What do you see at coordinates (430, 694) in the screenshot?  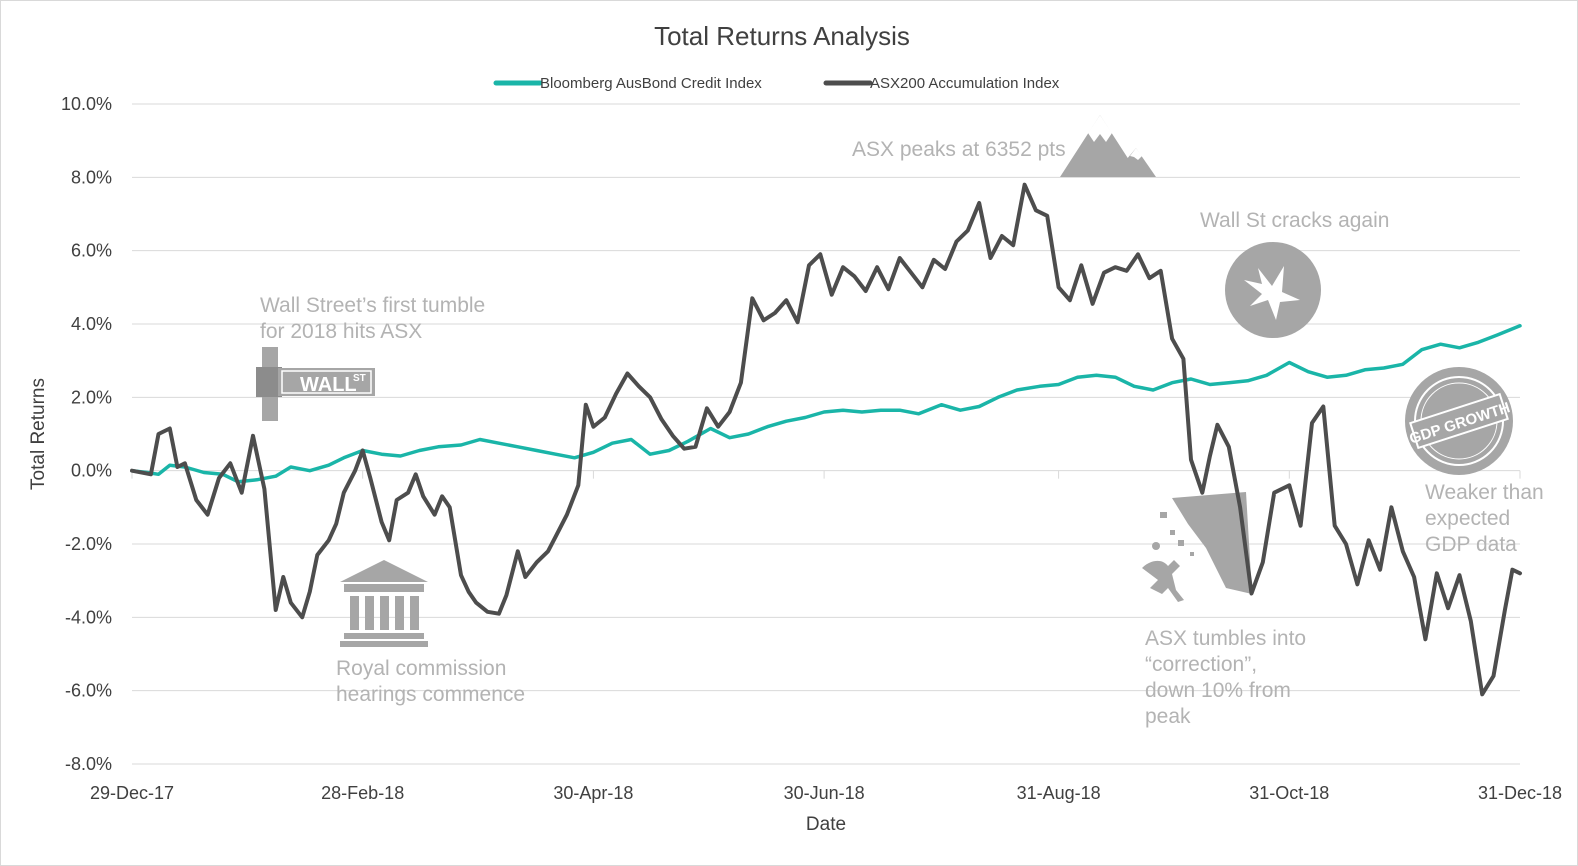 I see `annotation-line: hearings commence` at bounding box center [430, 694].